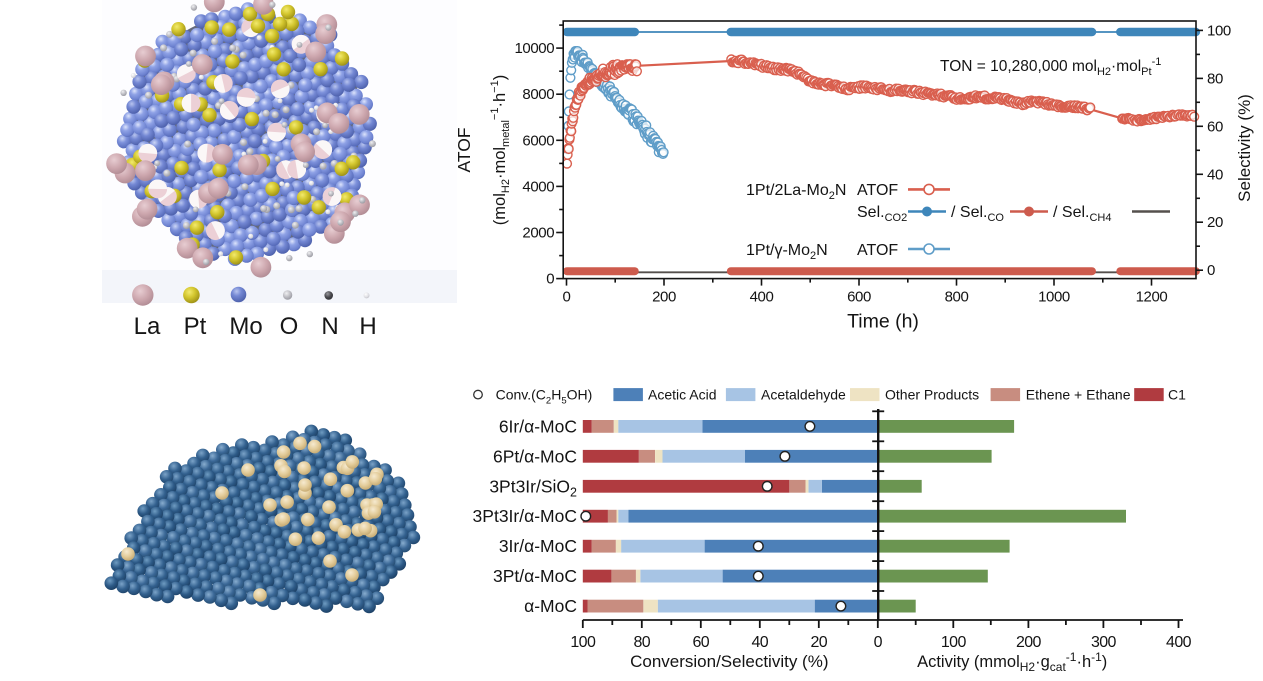  Describe the element at coordinates (859, 297) in the screenshot. I see `svg-text: 600` at that location.